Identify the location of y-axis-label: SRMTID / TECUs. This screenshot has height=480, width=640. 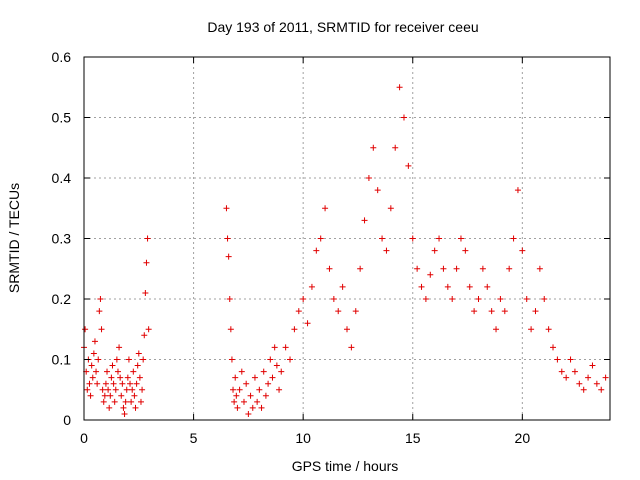
(14, 238).